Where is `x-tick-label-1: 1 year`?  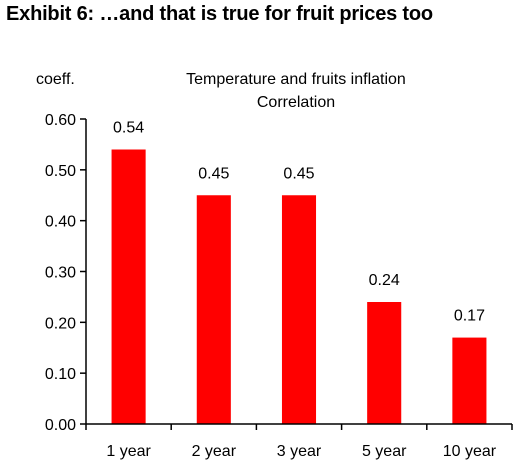
x-tick-label-1: 1 year is located at coordinates (128, 451).